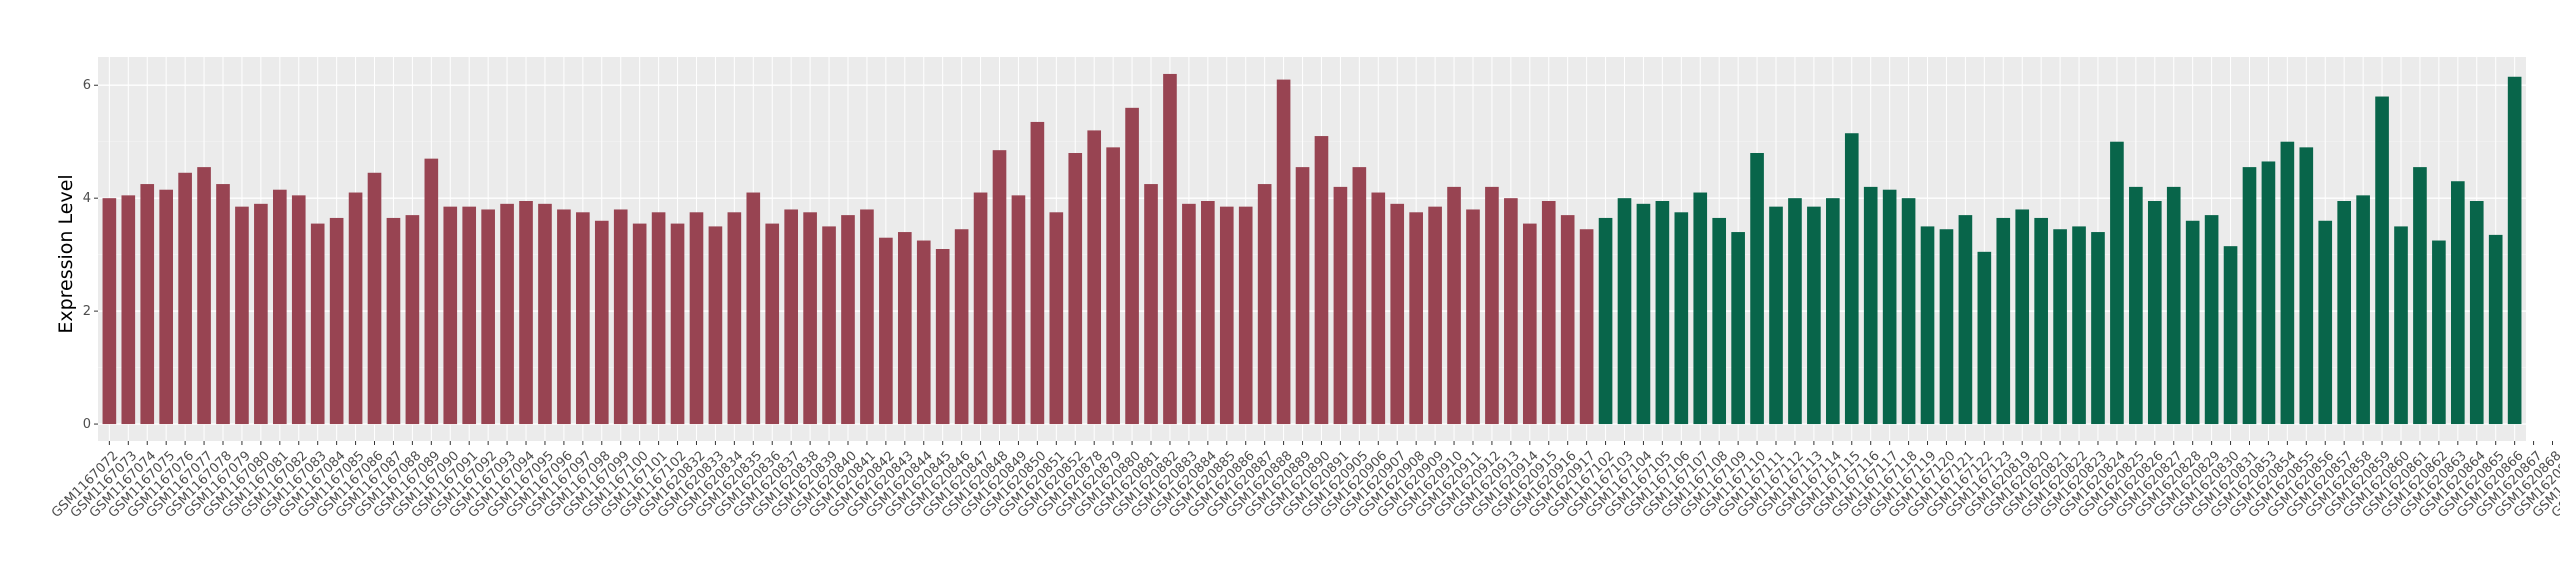  What do you see at coordinates (658, 318) in the screenshot?
I see `bar-GSM1167101` at bounding box center [658, 318].